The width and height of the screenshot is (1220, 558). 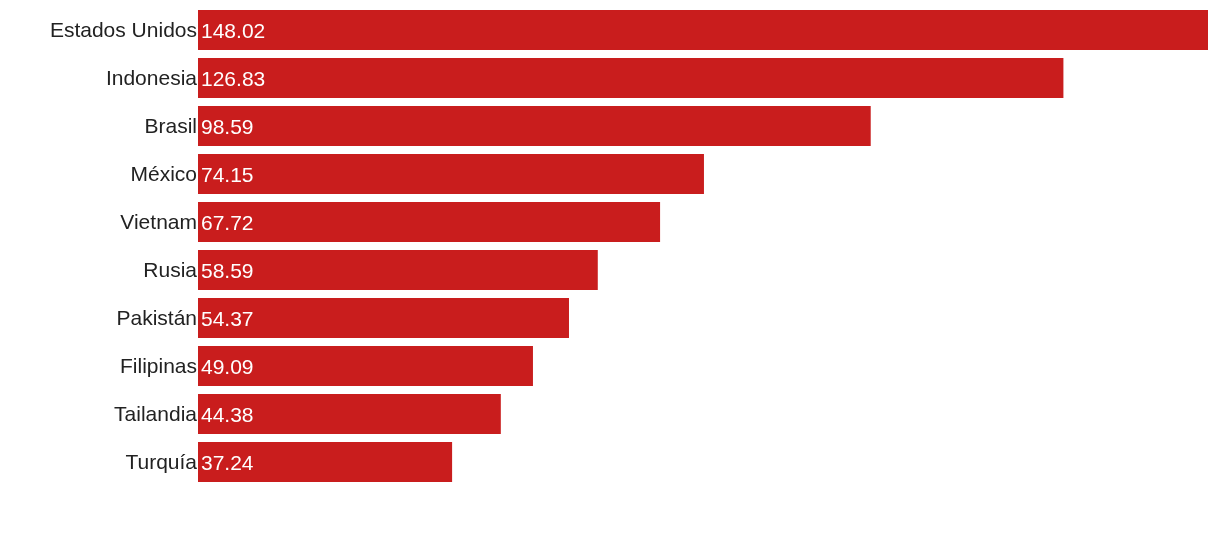 I want to click on data-label: 67.72, so click(x=227, y=222).